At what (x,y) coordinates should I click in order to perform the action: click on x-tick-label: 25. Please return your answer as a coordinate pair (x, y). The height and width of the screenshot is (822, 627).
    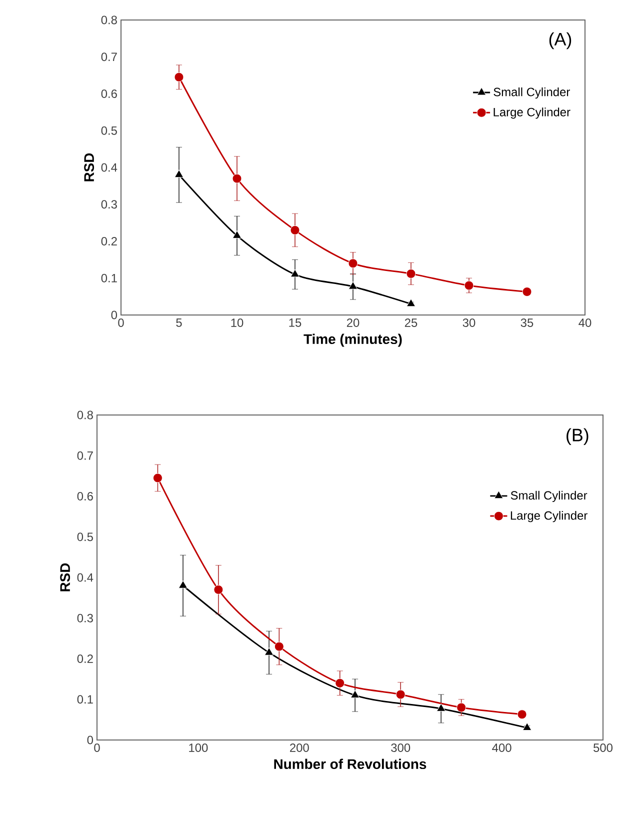
    Looking at the image, I should click on (411, 322).